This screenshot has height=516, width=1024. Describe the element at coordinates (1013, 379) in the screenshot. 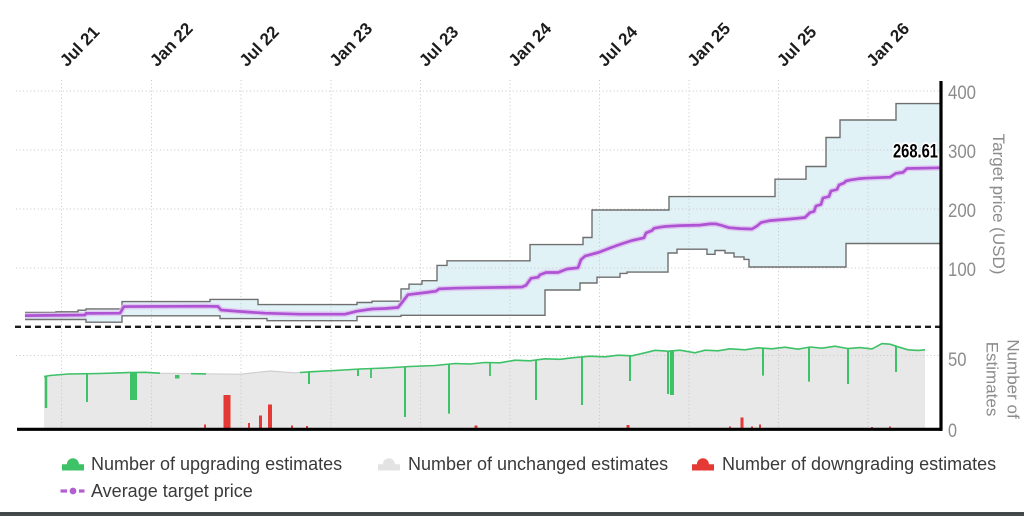

I see `svg-text: Number of` at that location.